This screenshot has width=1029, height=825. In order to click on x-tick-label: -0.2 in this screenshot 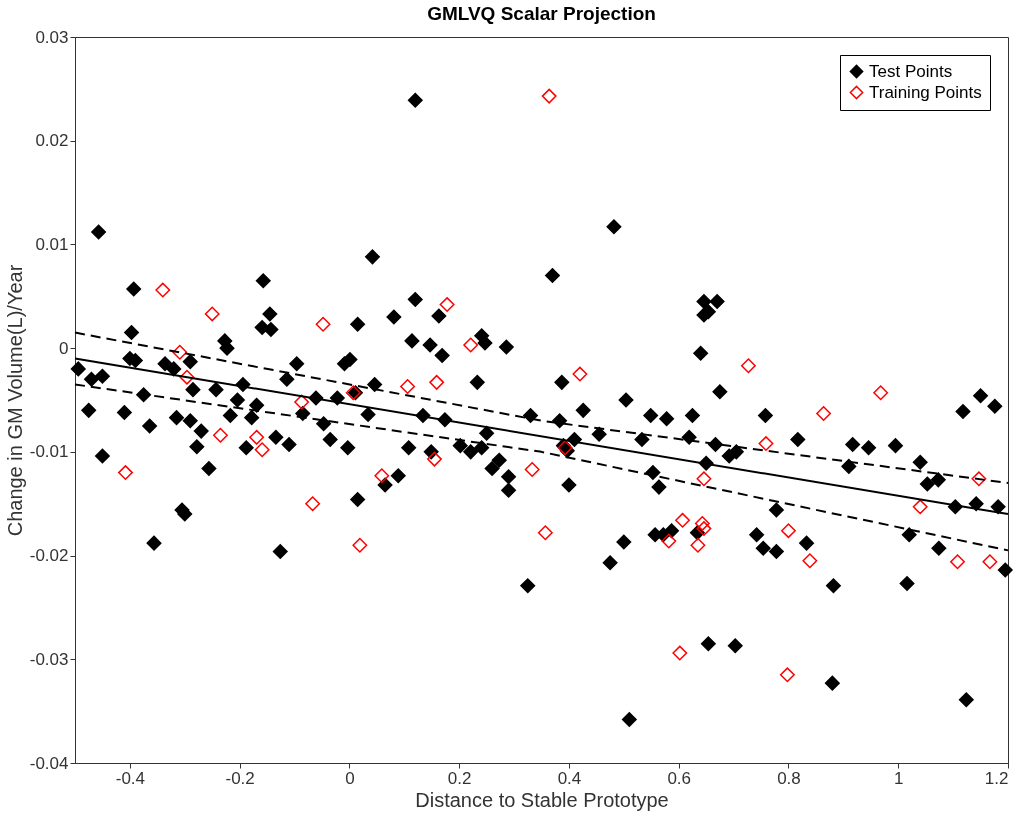, I will do `click(240, 778)`.